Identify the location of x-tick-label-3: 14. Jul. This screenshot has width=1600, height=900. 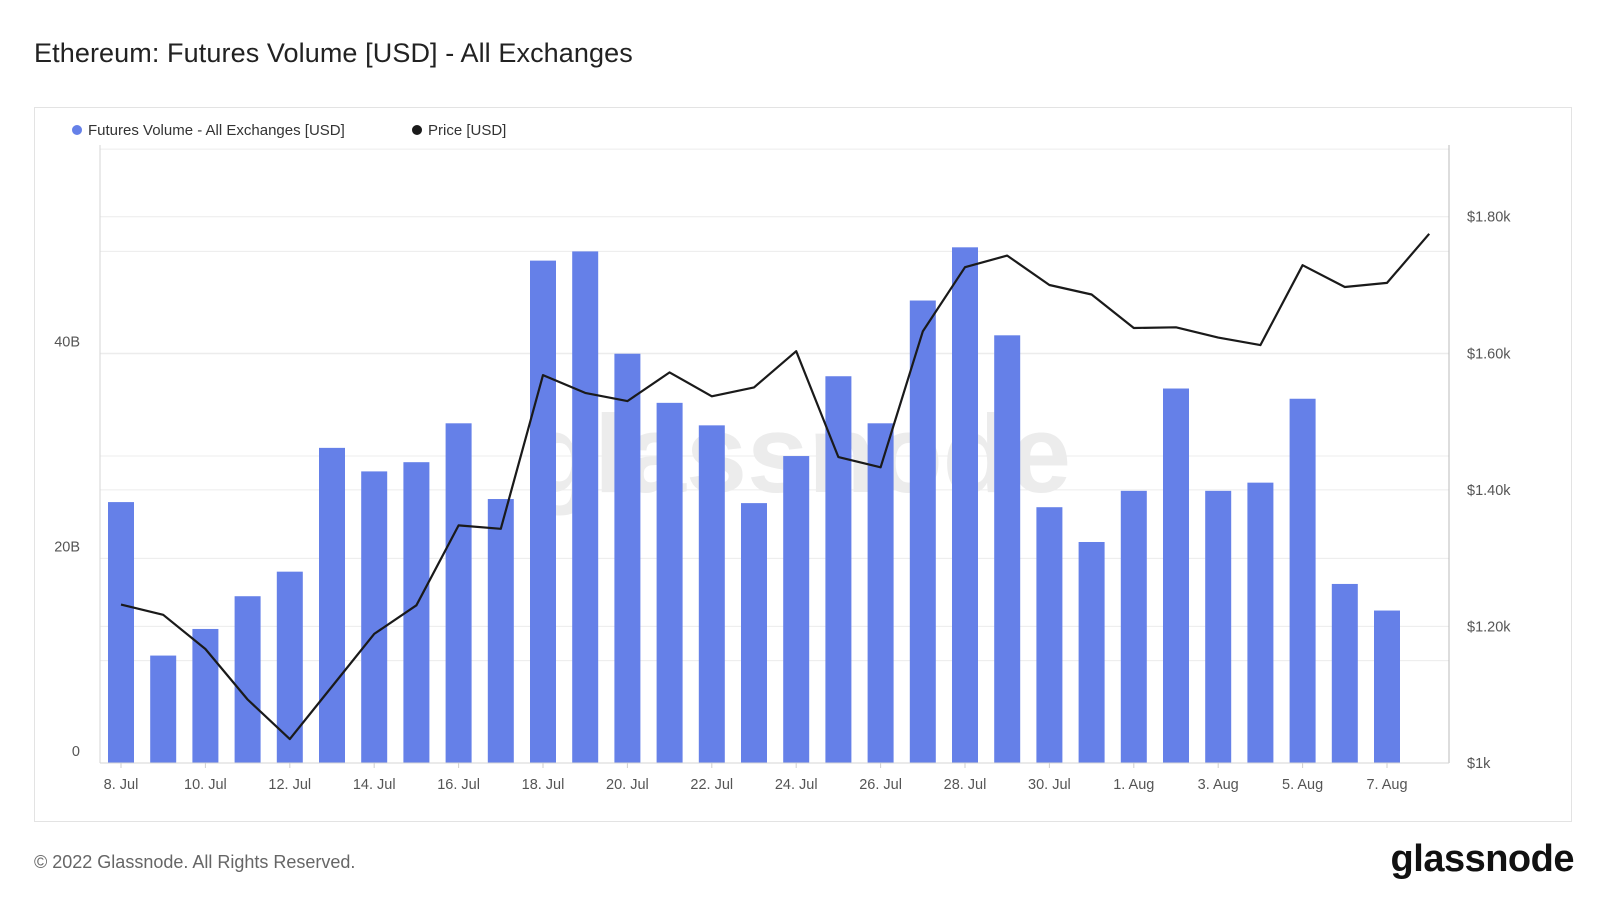
(374, 785).